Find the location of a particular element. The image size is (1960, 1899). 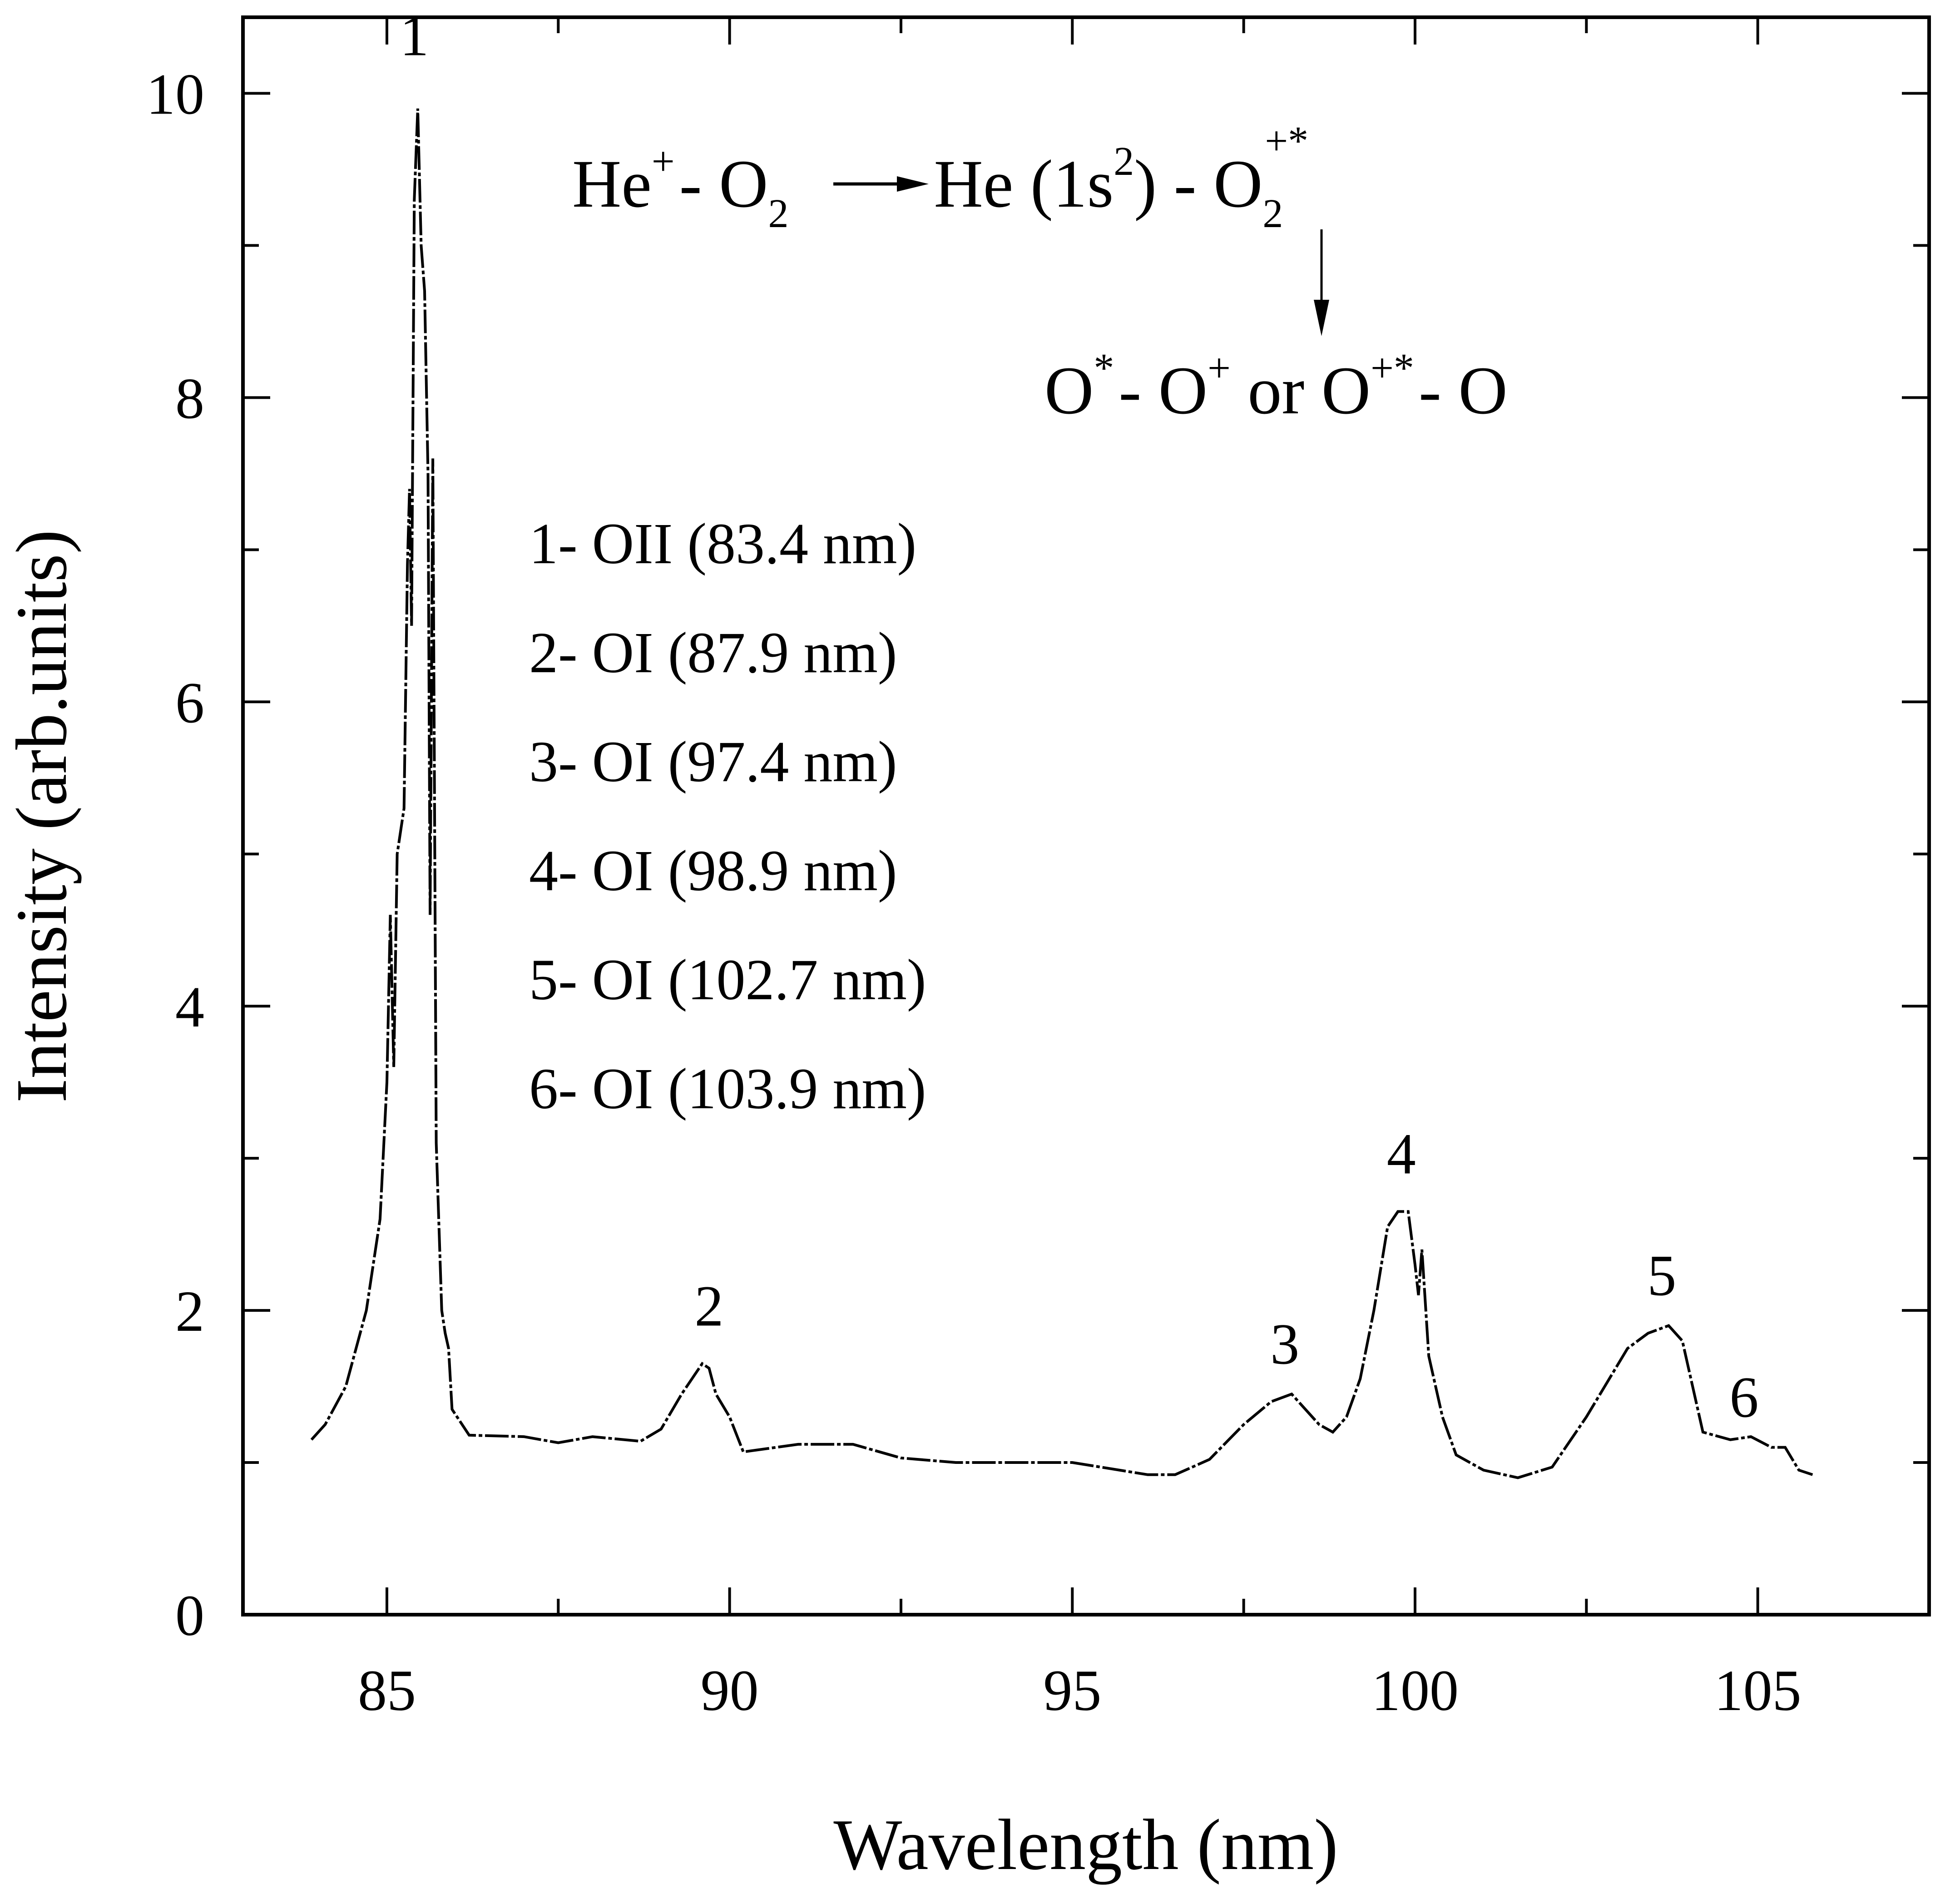

reaction-line-2: O*- O+ or O+*- O is located at coordinates (1276, 387).